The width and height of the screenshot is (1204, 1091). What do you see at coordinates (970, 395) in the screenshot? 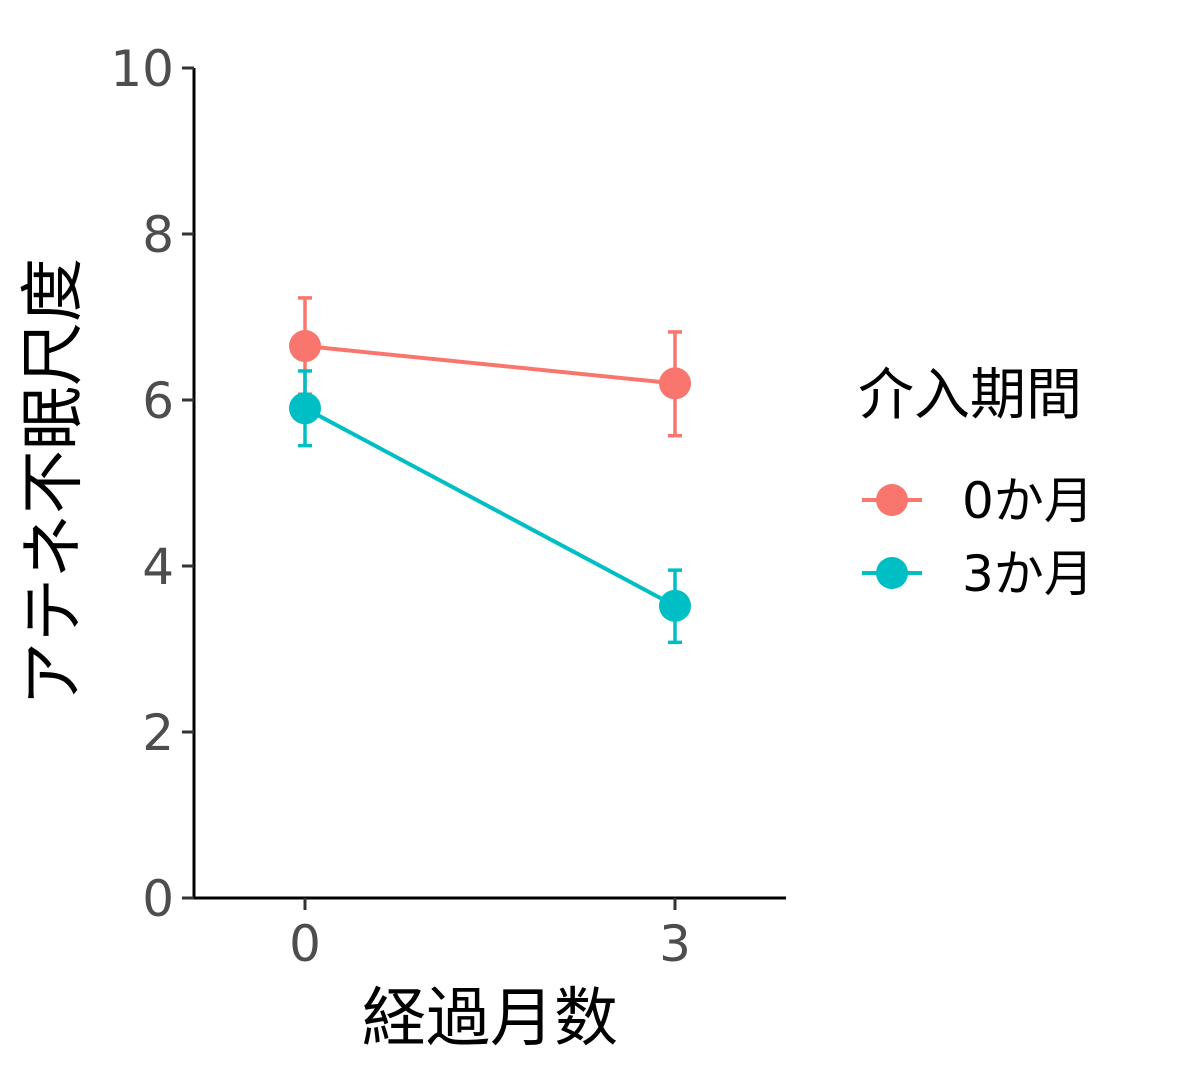
I see `legend-title: 介入期間` at bounding box center [970, 395].